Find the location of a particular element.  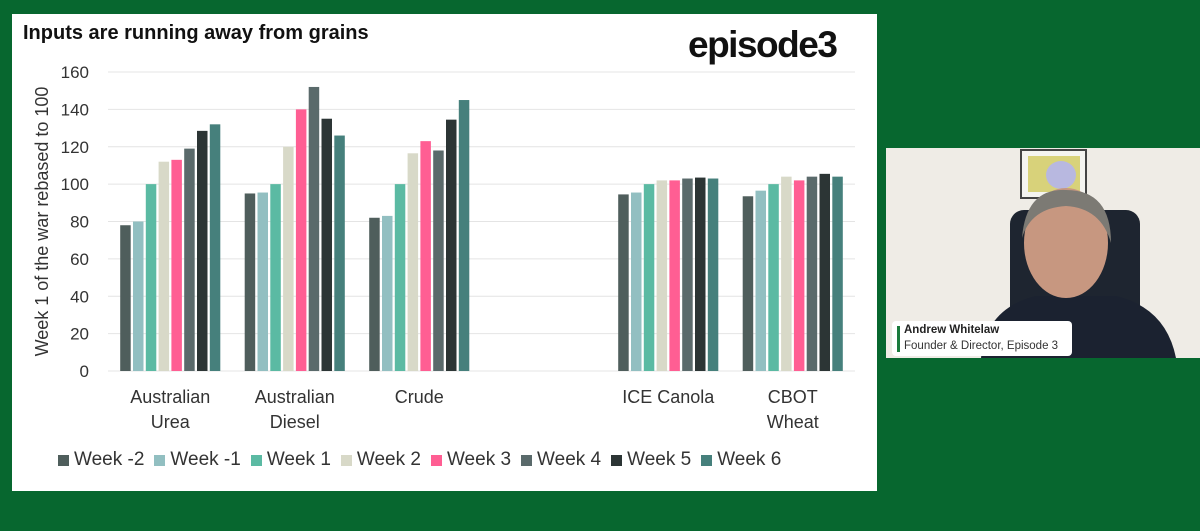

legend-item: Week 3 is located at coordinates (471, 460).